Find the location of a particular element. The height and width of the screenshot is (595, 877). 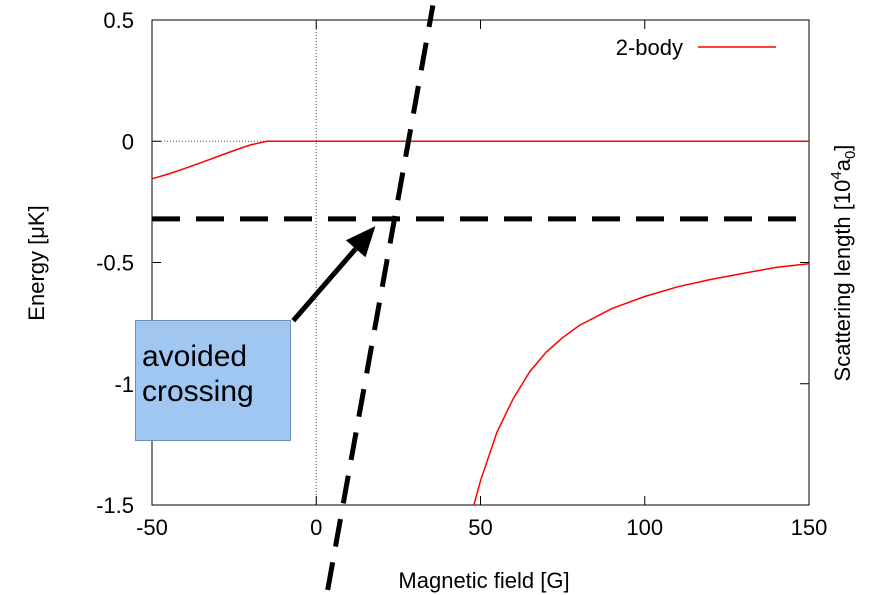

y-tick-label: 0 is located at coordinates (128, 141).